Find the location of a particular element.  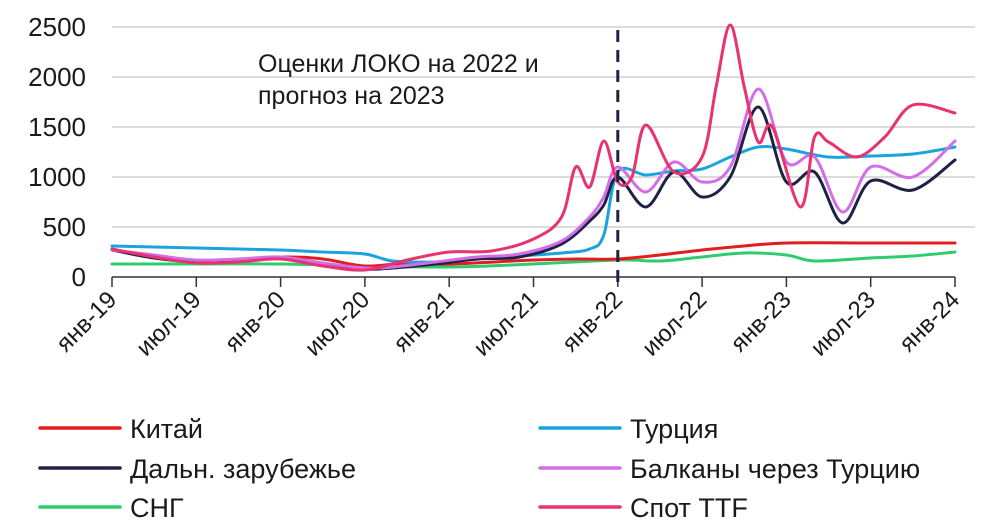

legend-label-2: Дальн. зарубежье is located at coordinates (243, 469).